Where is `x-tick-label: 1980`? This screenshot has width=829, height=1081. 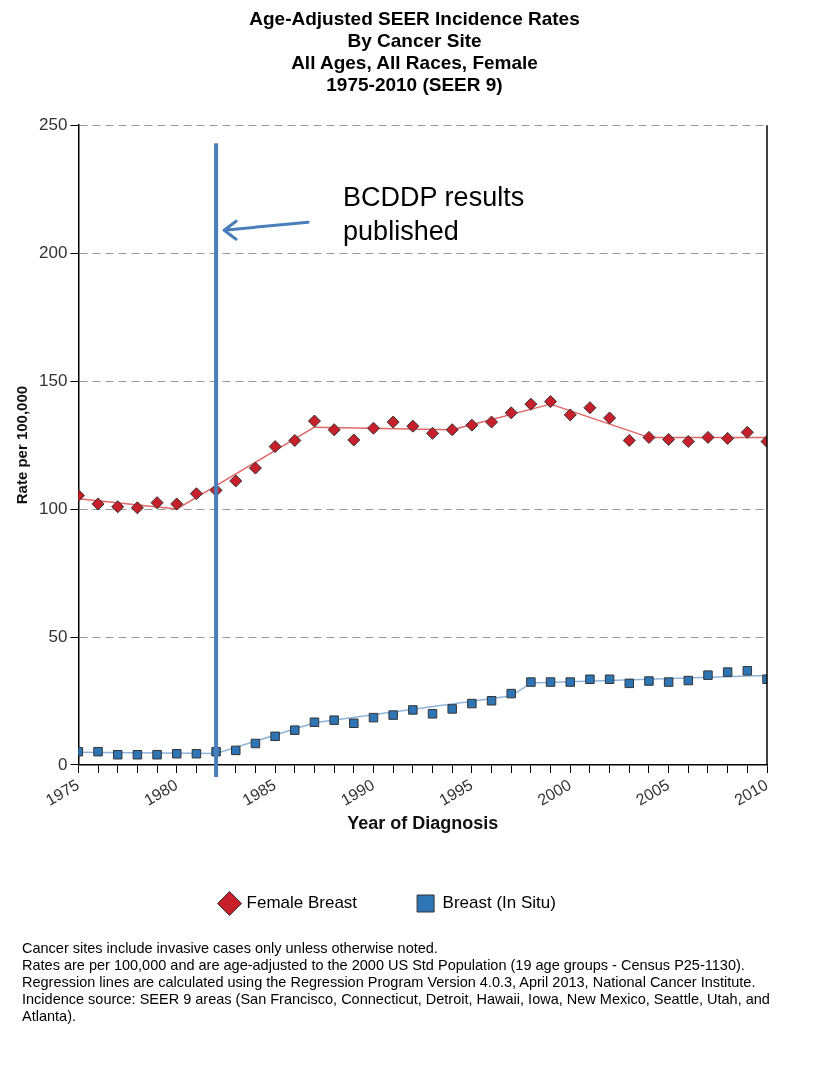 x-tick-label: 1980 is located at coordinates (161, 792).